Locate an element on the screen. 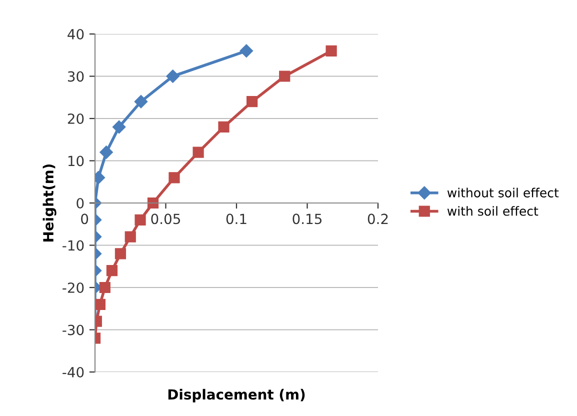 Image resolution: width=577 pixels, height=416 pixels. y-tick-label: -40 is located at coordinates (73, 372).